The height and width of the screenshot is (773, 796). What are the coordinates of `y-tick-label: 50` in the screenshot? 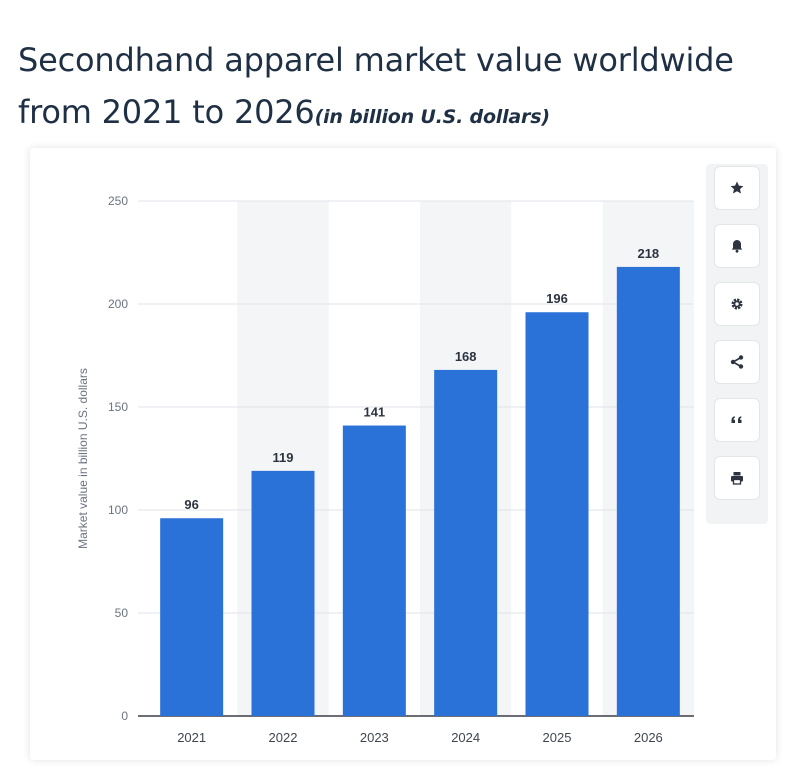 It's located at (122, 613).